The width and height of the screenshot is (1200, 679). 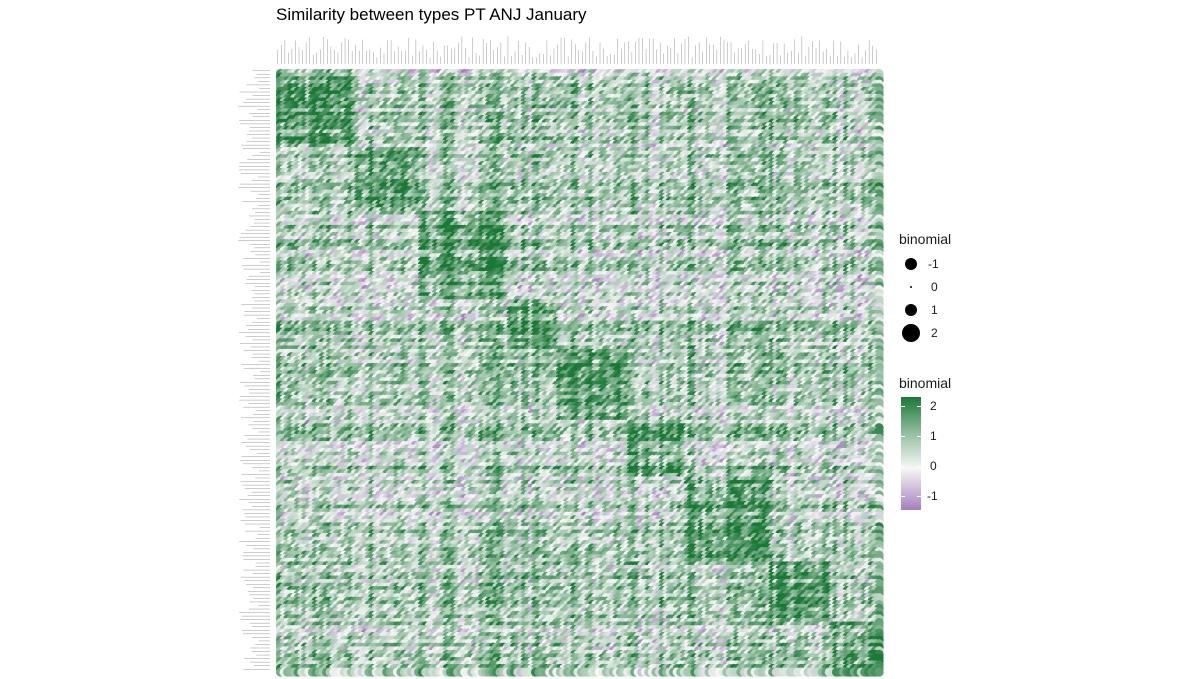 What do you see at coordinates (254, 370) in the screenshot?
I see `y-tick-labels` at bounding box center [254, 370].